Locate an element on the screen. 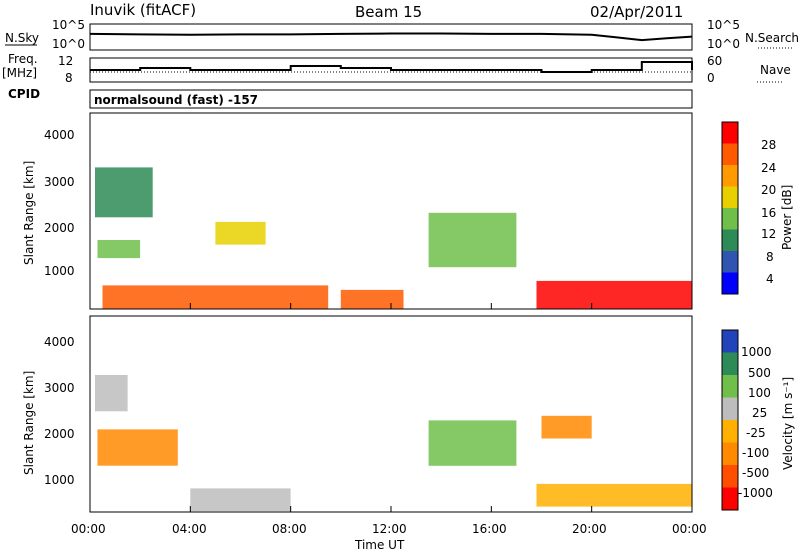  xtick-2400: 00:00 is located at coordinates (689, 529).